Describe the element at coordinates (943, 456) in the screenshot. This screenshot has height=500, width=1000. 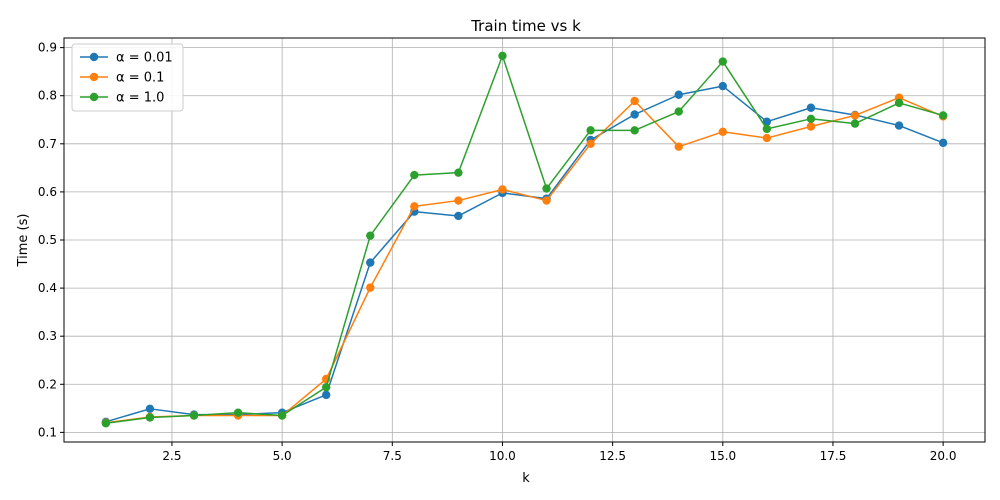
I see `x-tick-label: 20.0` at that location.